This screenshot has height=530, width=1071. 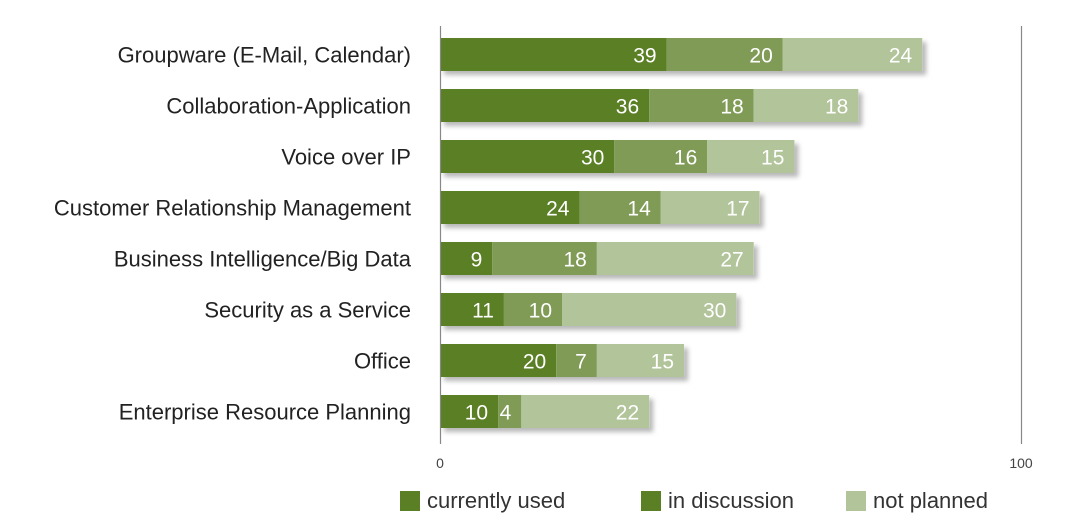 I want to click on bar-security-as-a-service-not-planned, so click(x=649, y=309).